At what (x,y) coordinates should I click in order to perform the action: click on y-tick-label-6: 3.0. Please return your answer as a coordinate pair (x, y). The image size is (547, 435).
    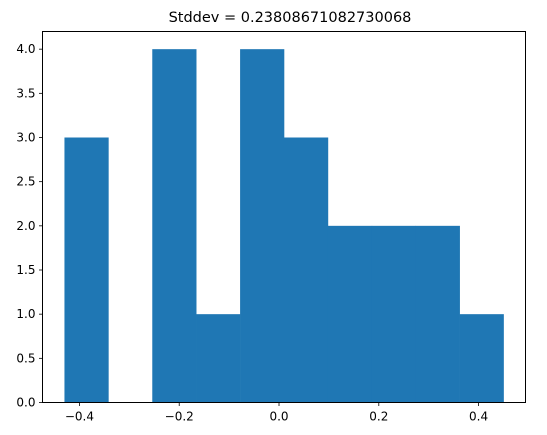
    Looking at the image, I should click on (25, 138).